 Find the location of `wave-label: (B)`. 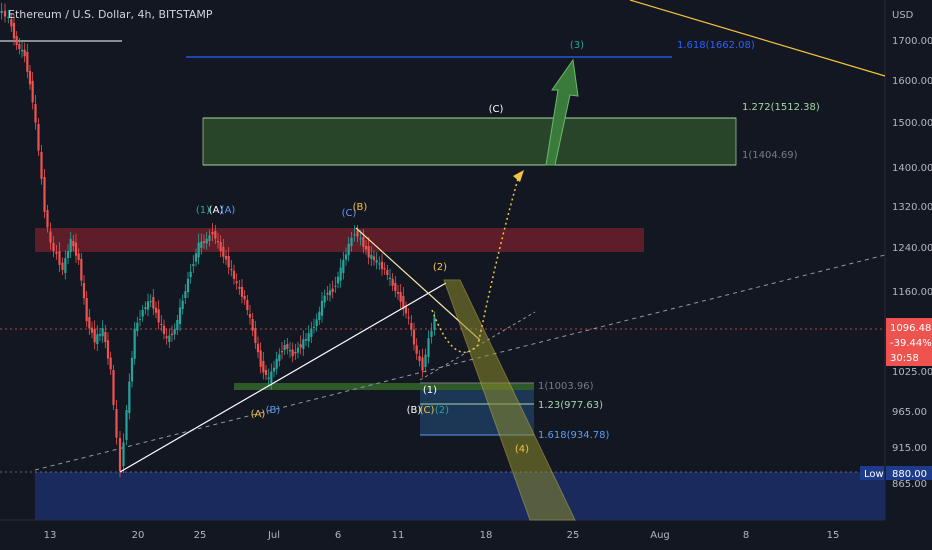

wave-label: (B) is located at coordinates (360, 207).